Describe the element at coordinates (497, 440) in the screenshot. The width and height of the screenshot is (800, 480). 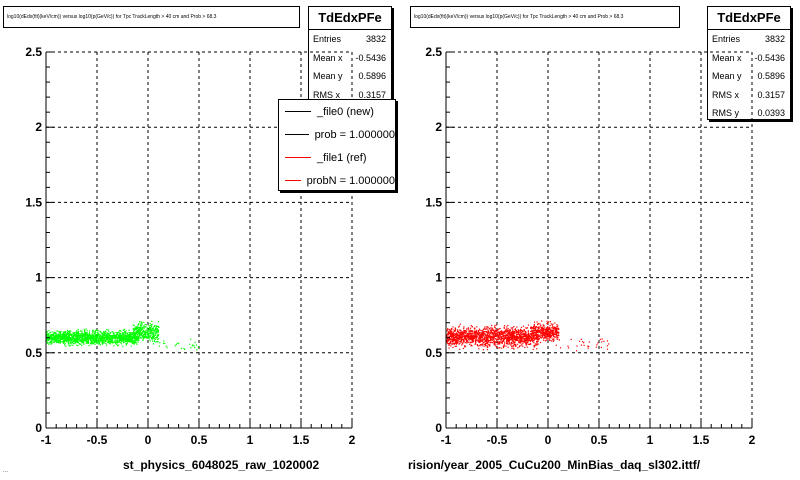
I see `x-tick-label: -0.5` at that location.